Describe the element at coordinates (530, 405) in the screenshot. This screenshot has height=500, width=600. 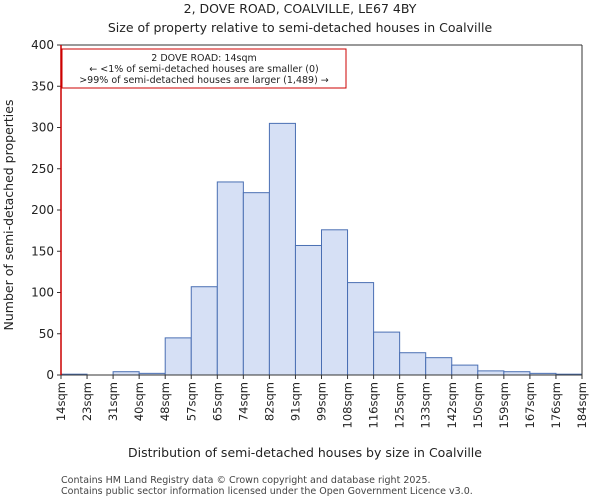
I see `x-tick-label: 167sqm` at that location.